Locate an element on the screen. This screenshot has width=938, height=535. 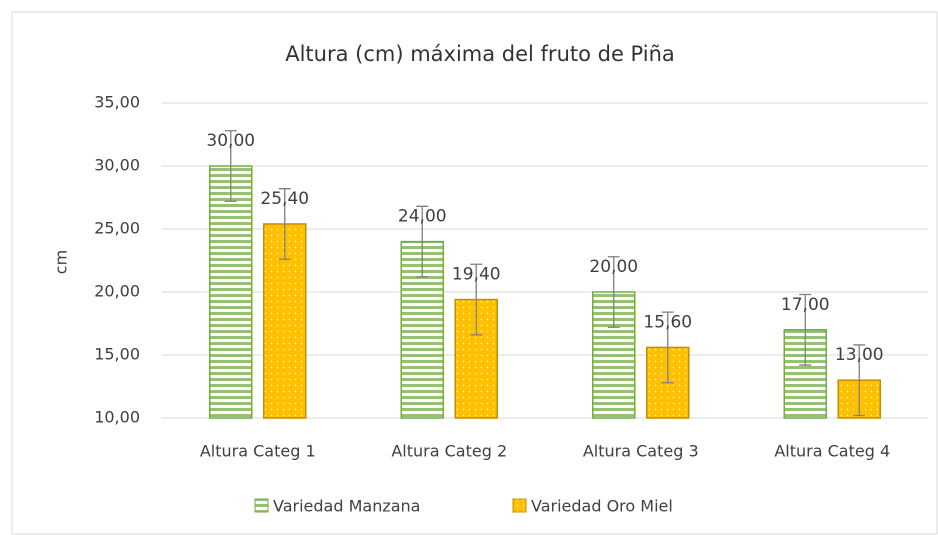
y-tick-label: 20,00 is located at coordinates (117, 291).